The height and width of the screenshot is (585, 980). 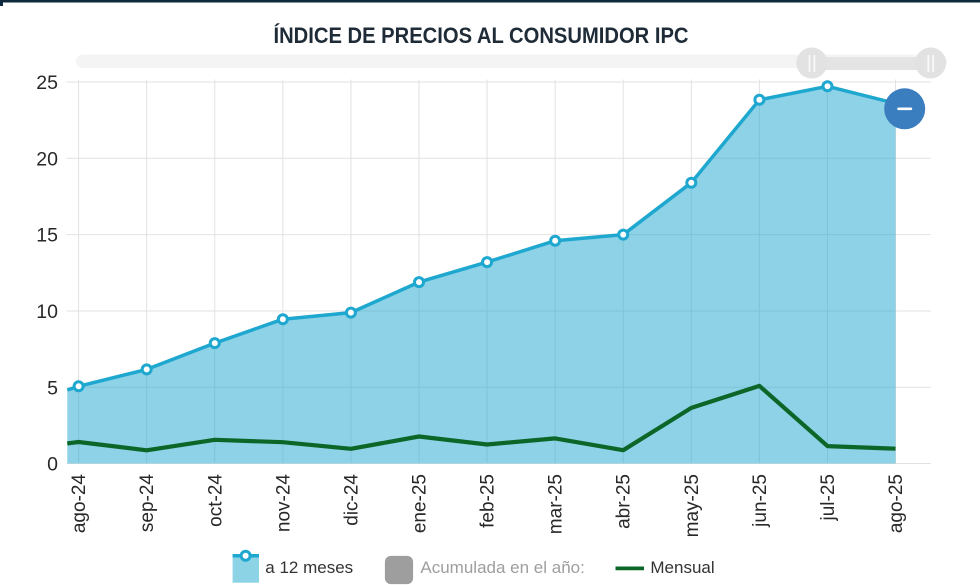 I want to click on svg-text: dic-24, so click(x=351, y=500).